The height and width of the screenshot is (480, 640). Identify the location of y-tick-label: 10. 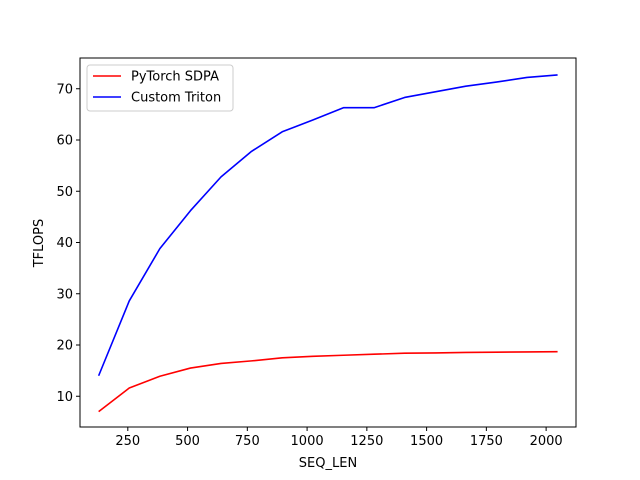
(64, 397).